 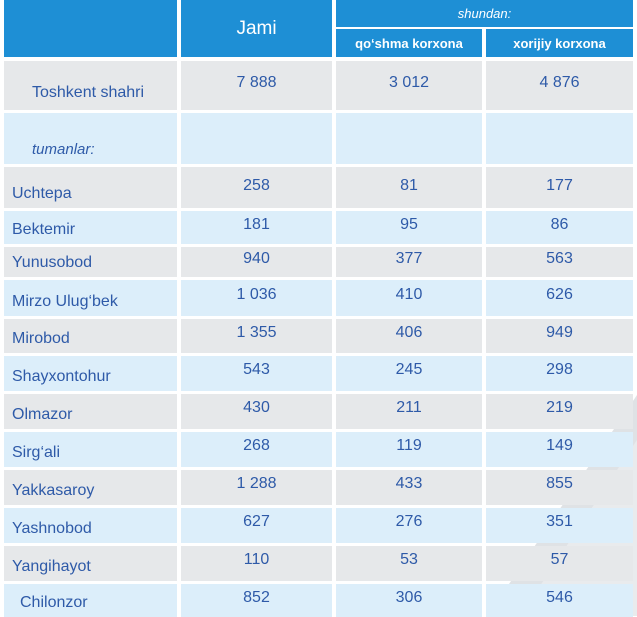 I want to click on district-qoshma: 306, so click(x=409, y=600).